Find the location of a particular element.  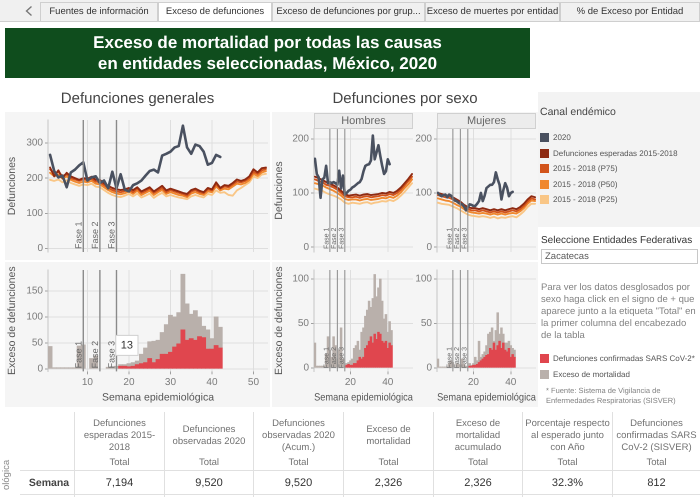

chart-subtitle: Hombres is located at coordinates (363, 121).